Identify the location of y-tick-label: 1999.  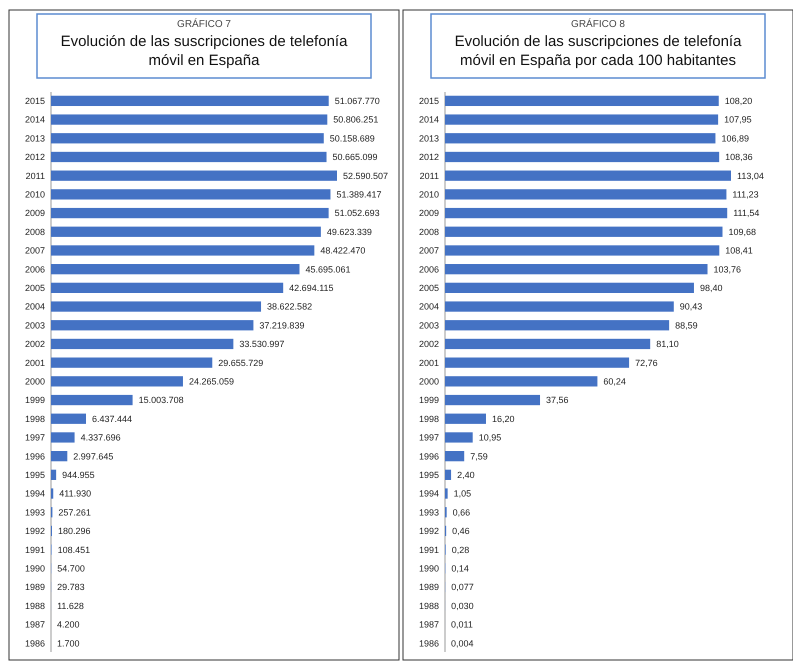
(34, 400).